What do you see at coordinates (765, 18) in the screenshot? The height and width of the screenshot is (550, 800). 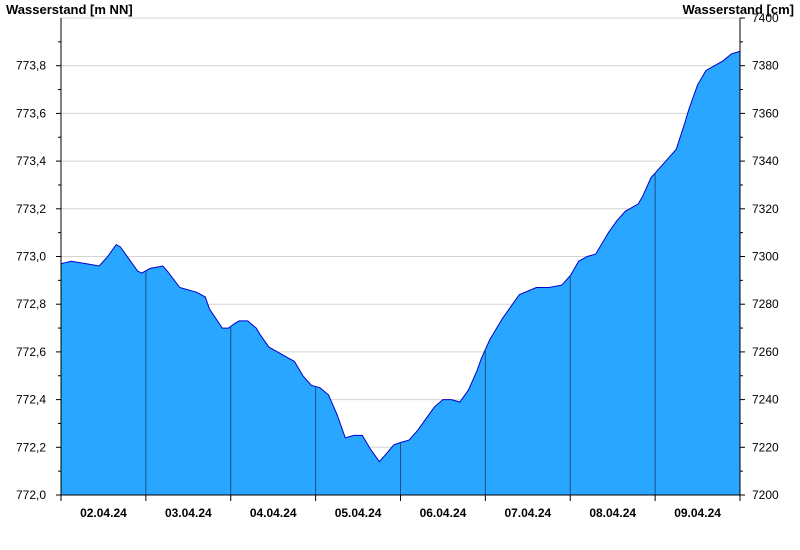 I see `right-tick-label: 7400` at bounding box center [765, 18].